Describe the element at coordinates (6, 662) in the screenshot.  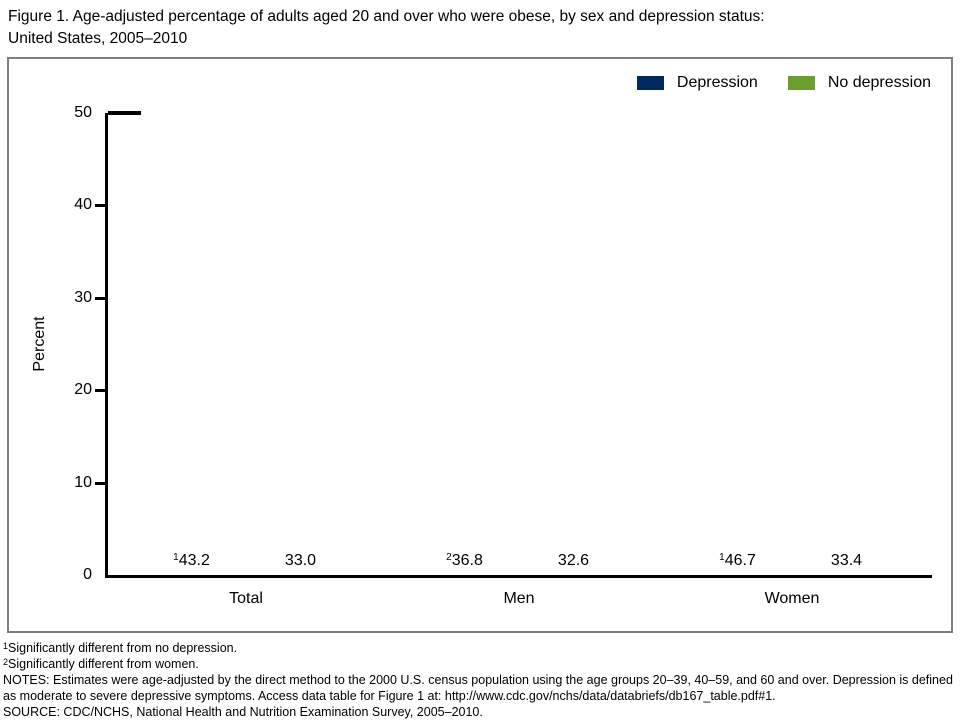
I see `footnote-marker: 2` at that location.